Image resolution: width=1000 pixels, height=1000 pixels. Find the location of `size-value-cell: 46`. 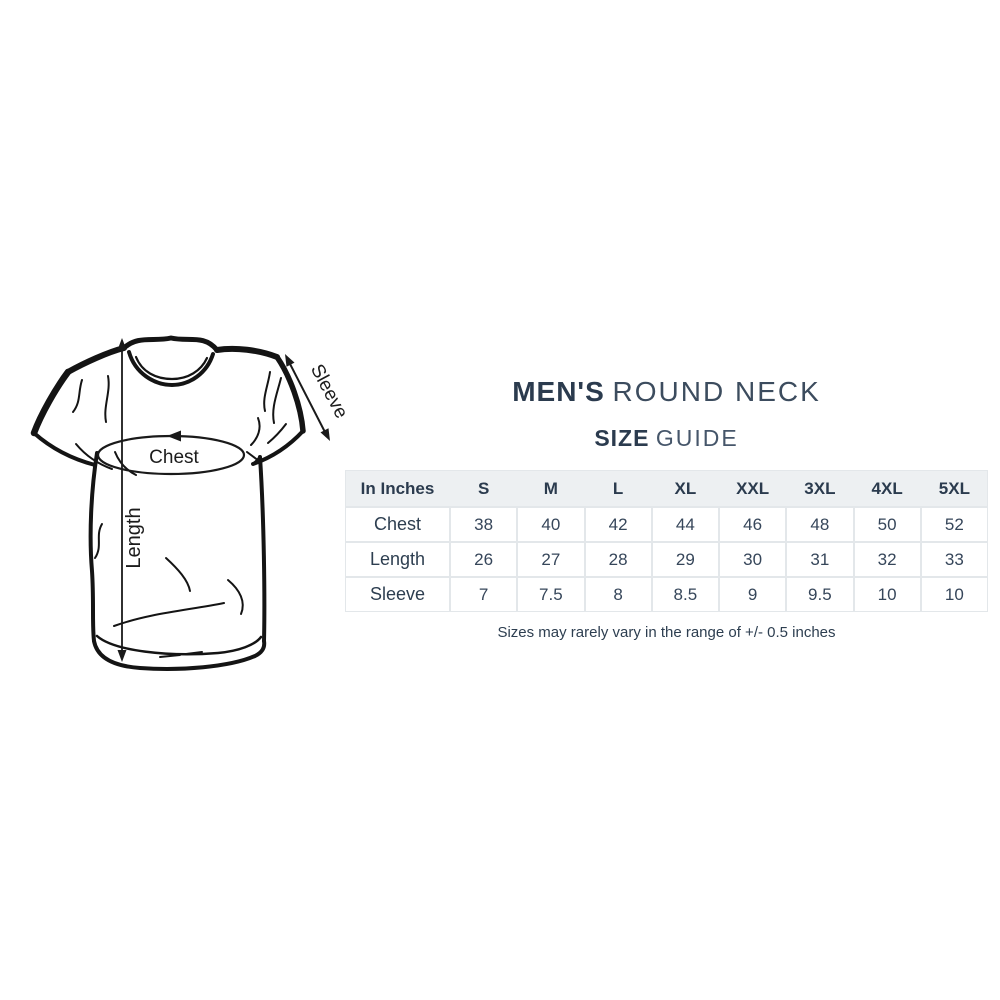

size-value-cell: 46 is located at coordinates (753, 524).